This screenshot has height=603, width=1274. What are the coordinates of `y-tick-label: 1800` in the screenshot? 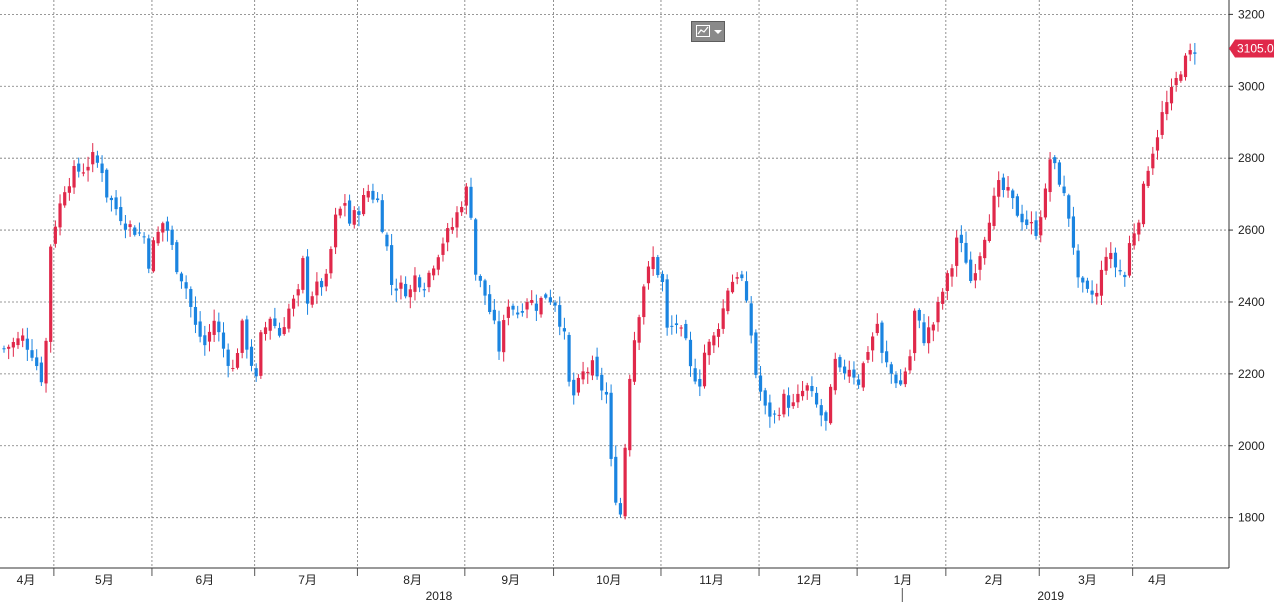 It's located at (1251, 518).